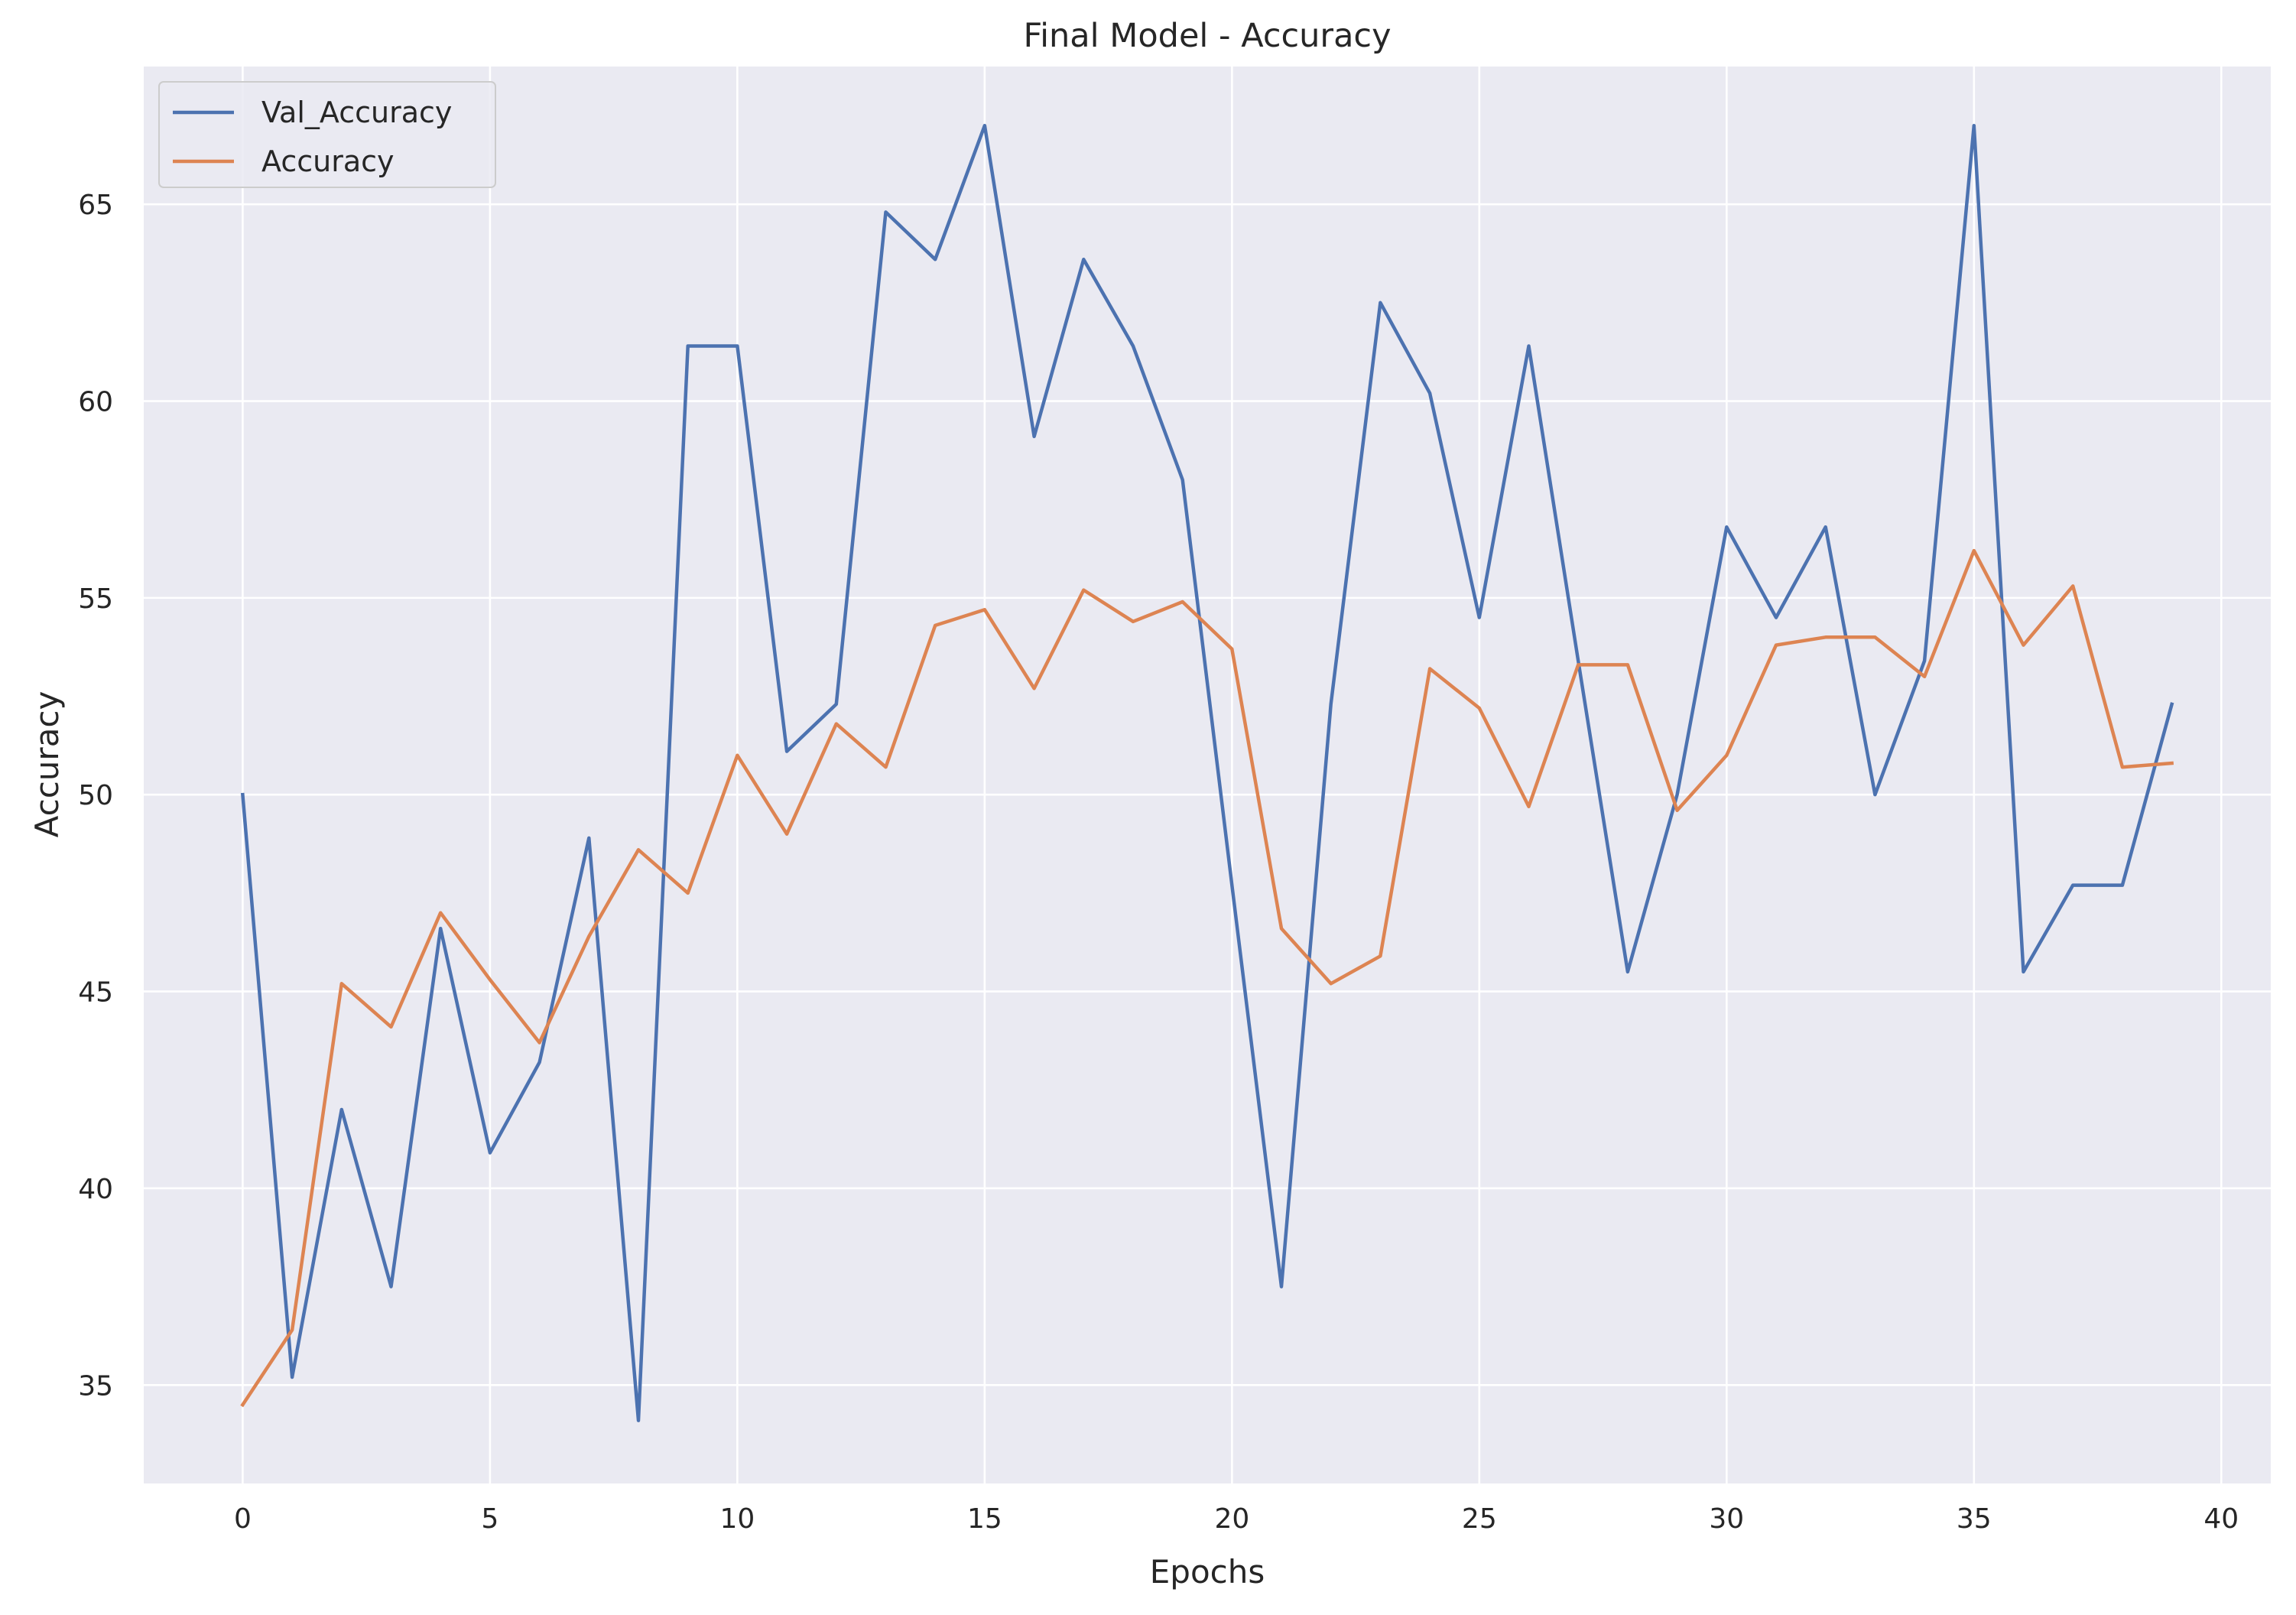 This screenshot has width=2296, height=1615. What do you see at coordinates (328, 161) in the screenshot?
I see `legend-entry-label: Accuracy` at bounding box center [328, 161].